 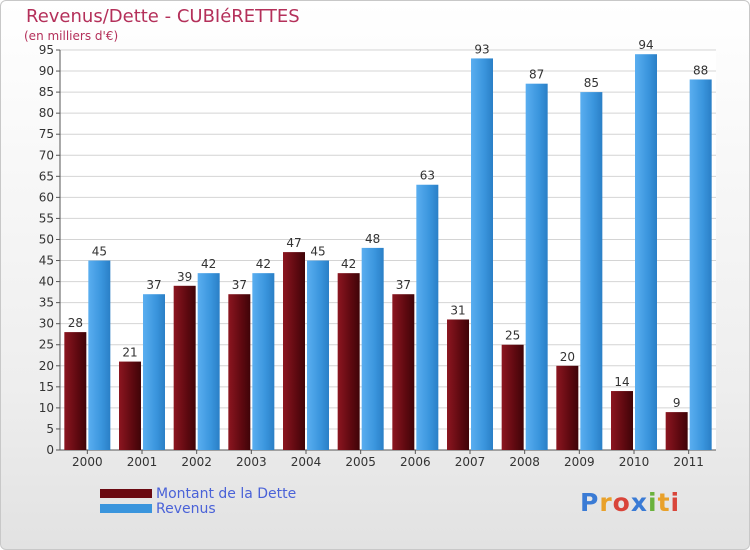 What do you see at coordinates (634, 462) in the screenshot?
I see `x-tick-label: 2010` at bounding box center [634, 462].